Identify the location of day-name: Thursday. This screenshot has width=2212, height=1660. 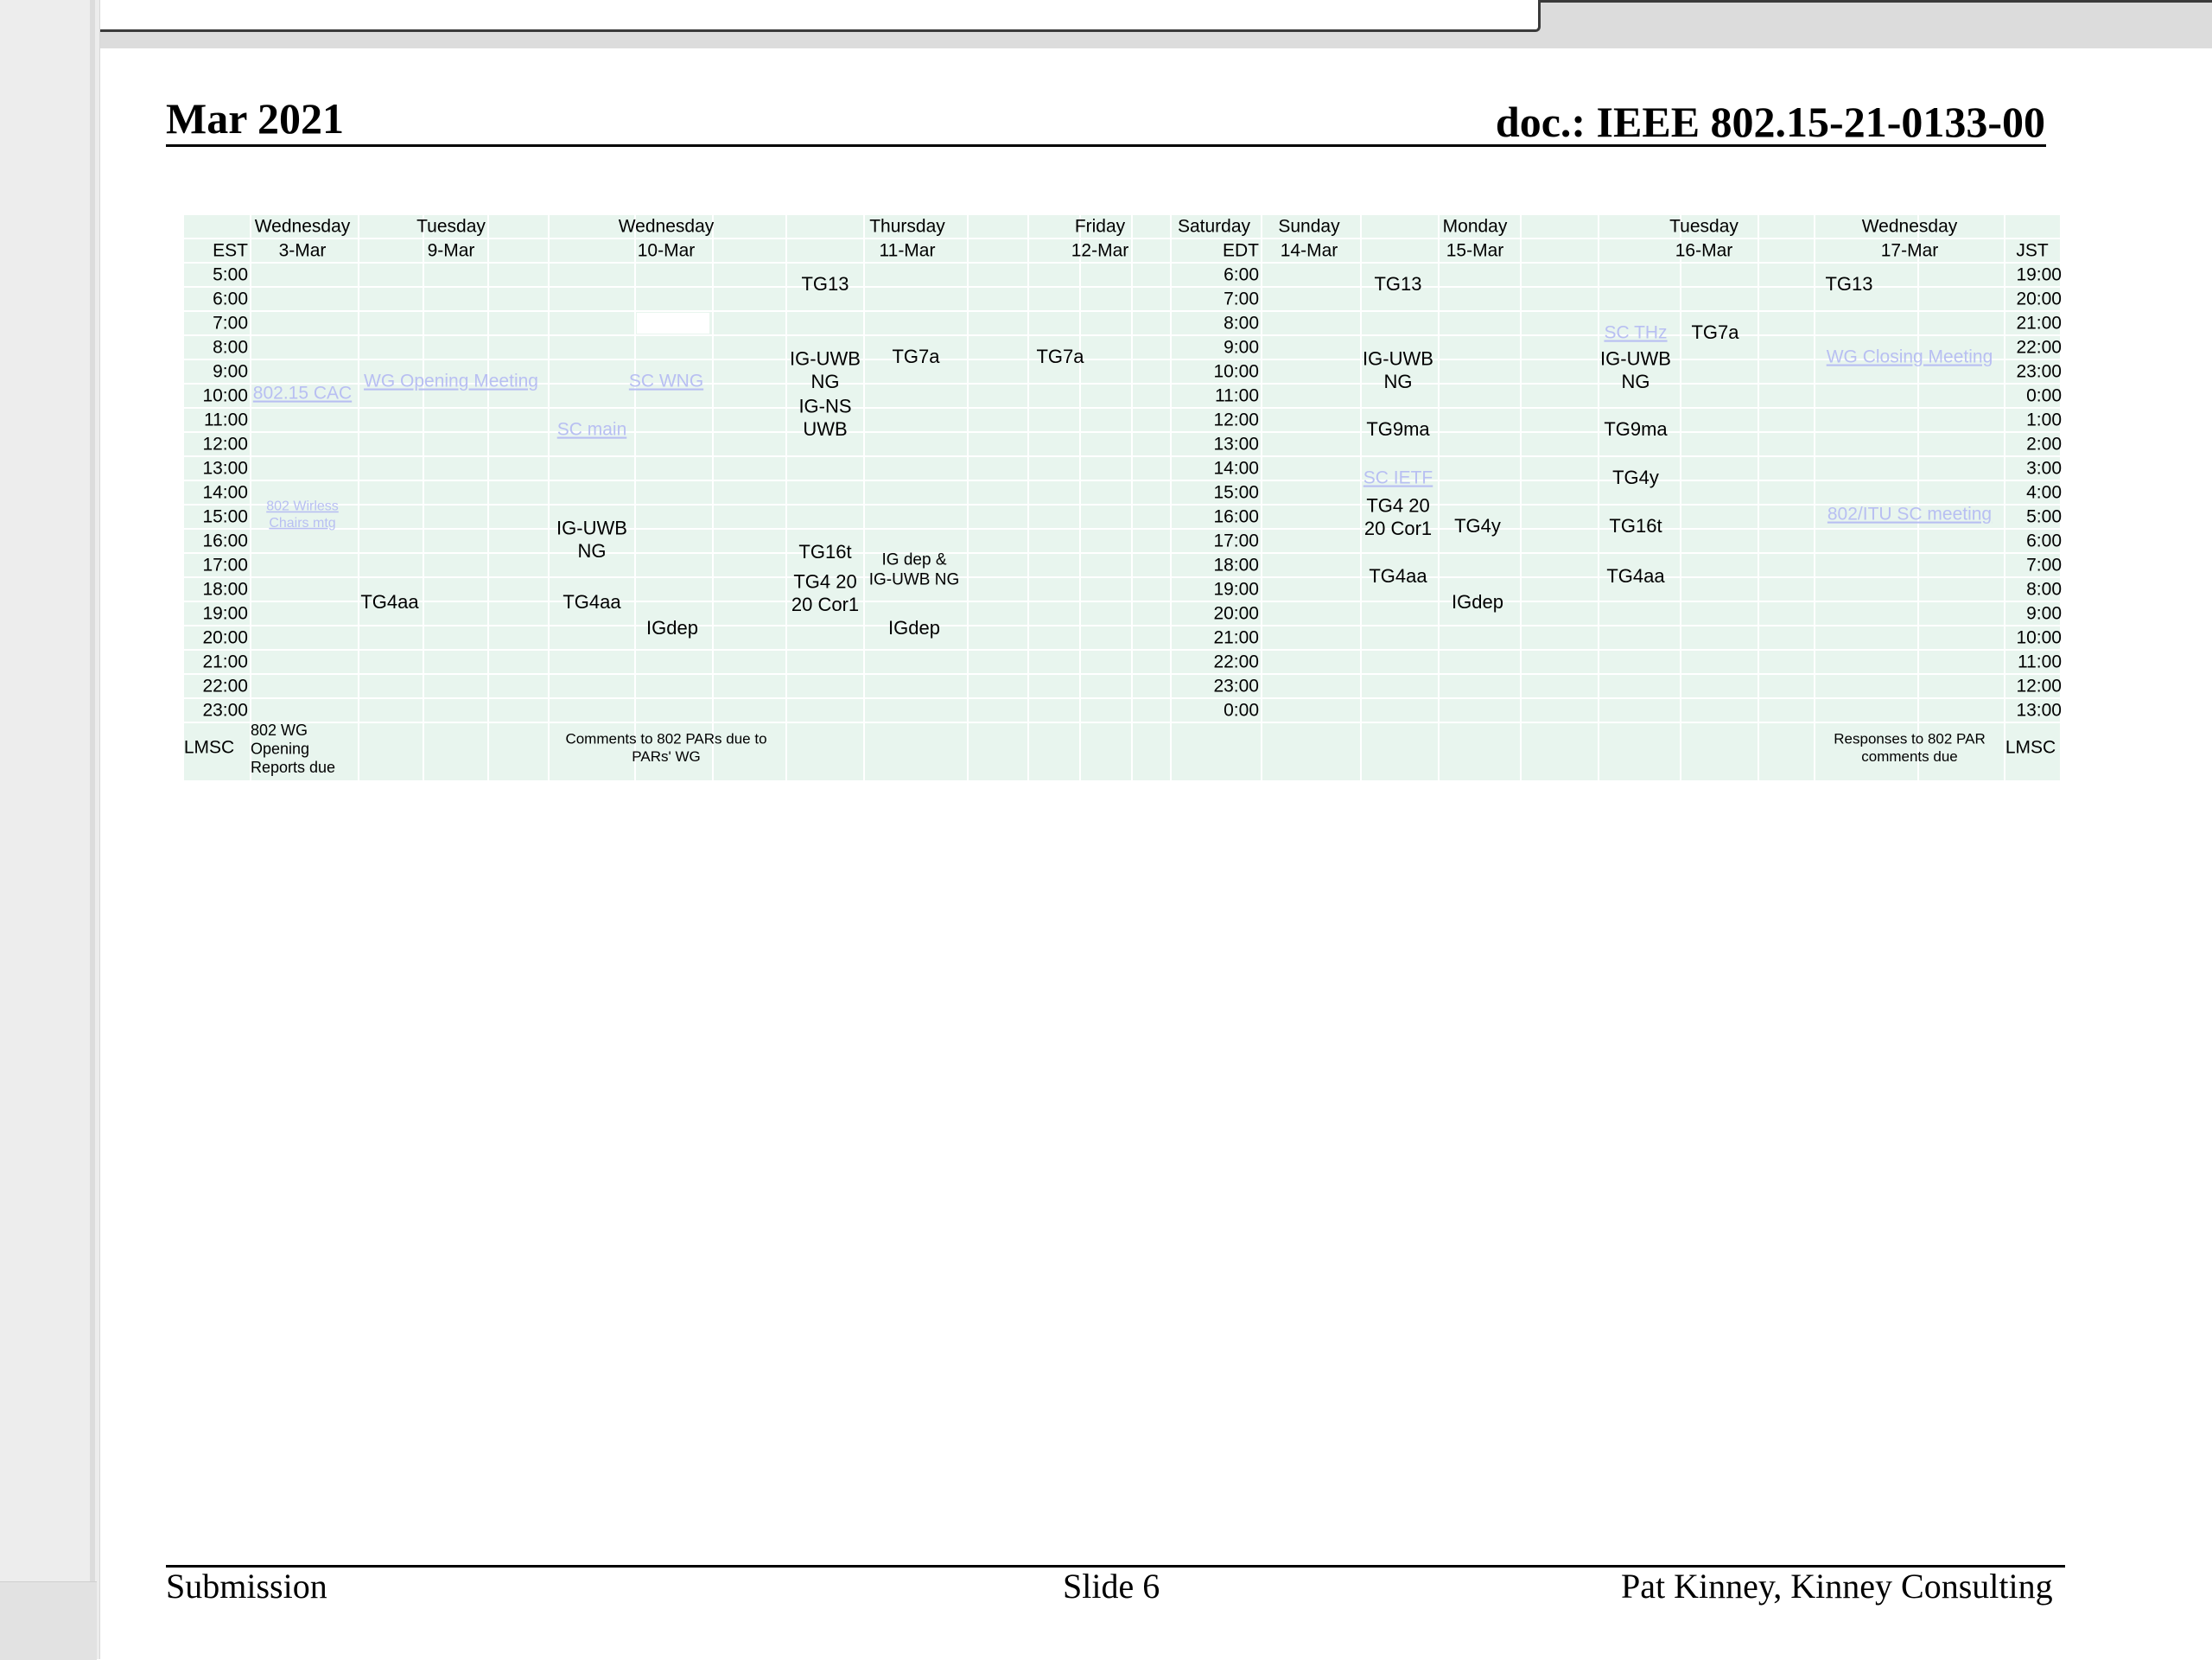
(907, 227).